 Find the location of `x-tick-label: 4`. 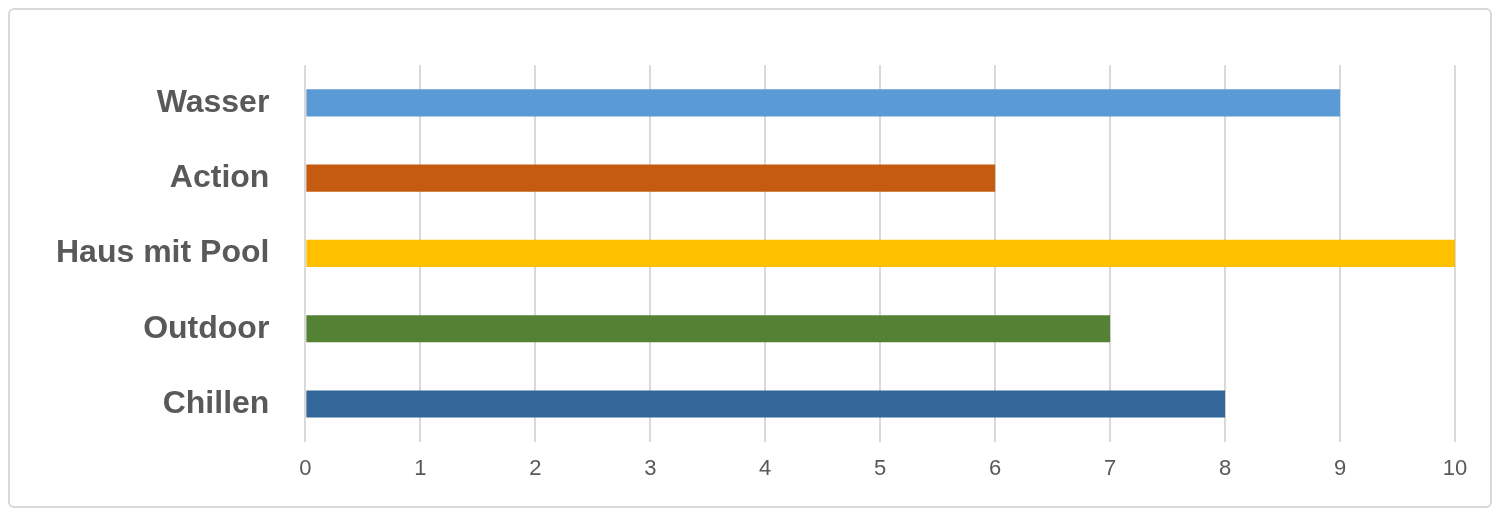

x-tick-label: 4 is located at coordinates (765, 467).